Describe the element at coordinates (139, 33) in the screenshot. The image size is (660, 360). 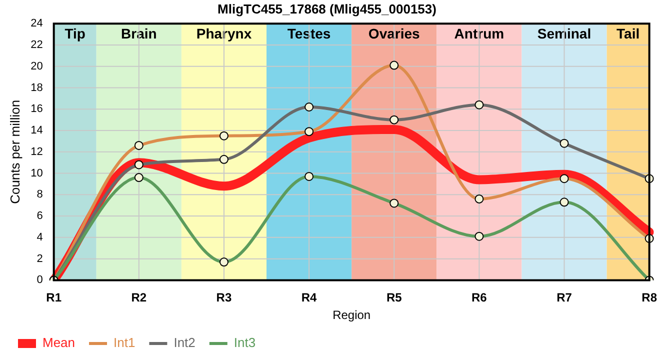
I see `band-label: Brain` at that location.